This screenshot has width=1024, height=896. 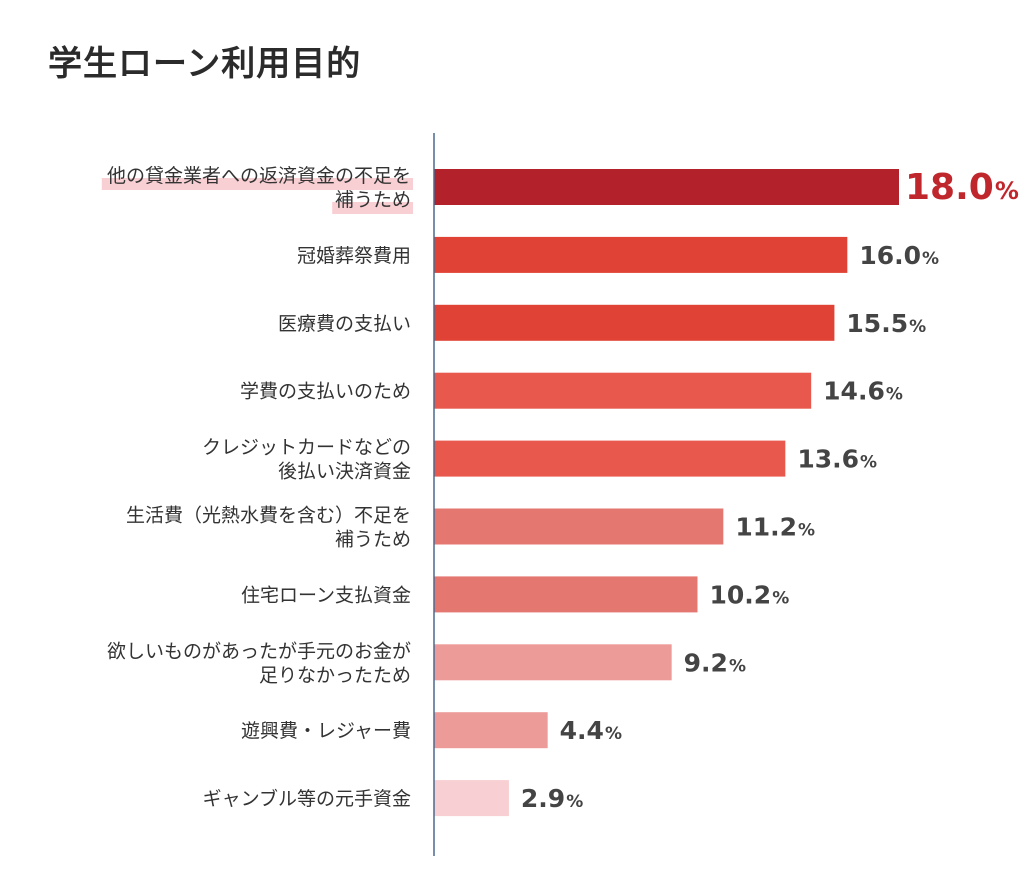 I want to click on category-label-line: 学費の支払いのため, so click(x=325, y=392).